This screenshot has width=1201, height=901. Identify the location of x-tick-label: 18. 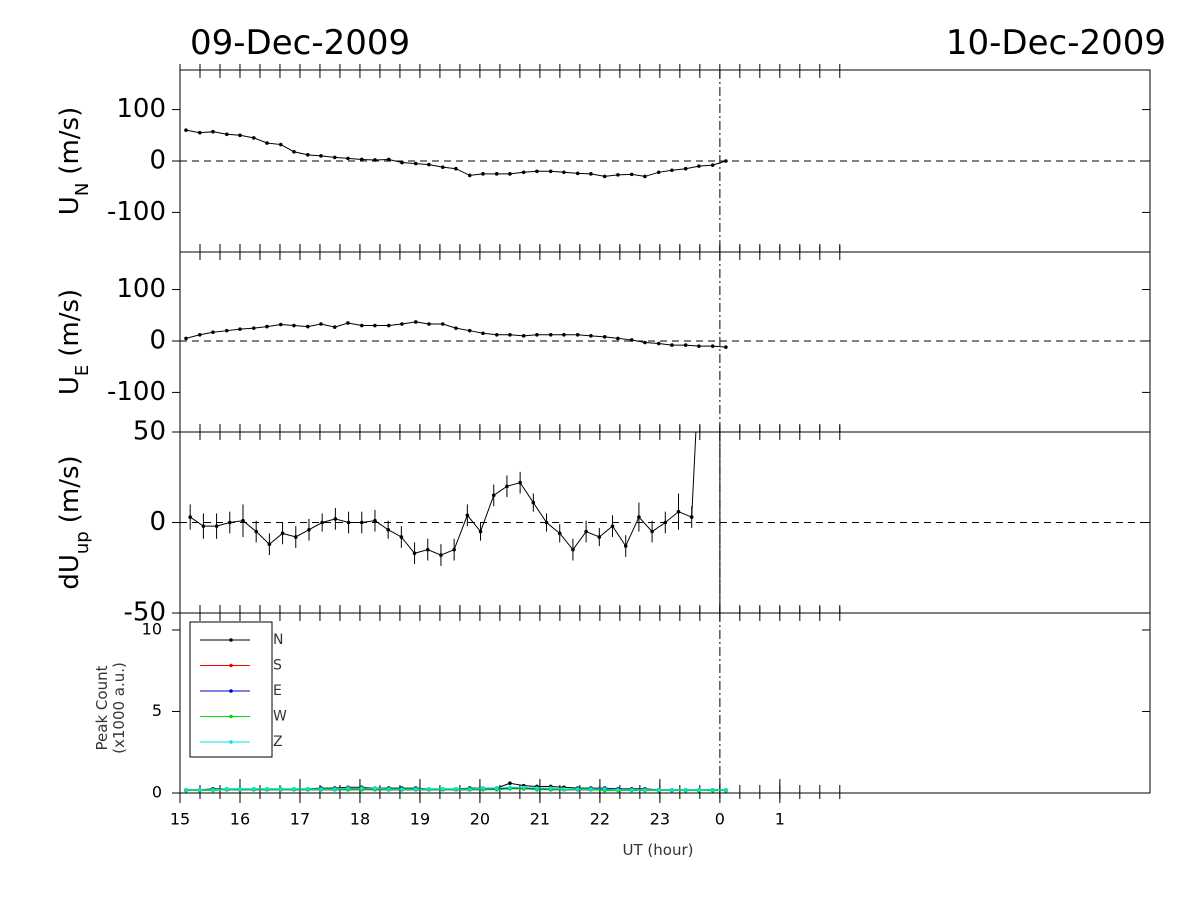
(360, 819).